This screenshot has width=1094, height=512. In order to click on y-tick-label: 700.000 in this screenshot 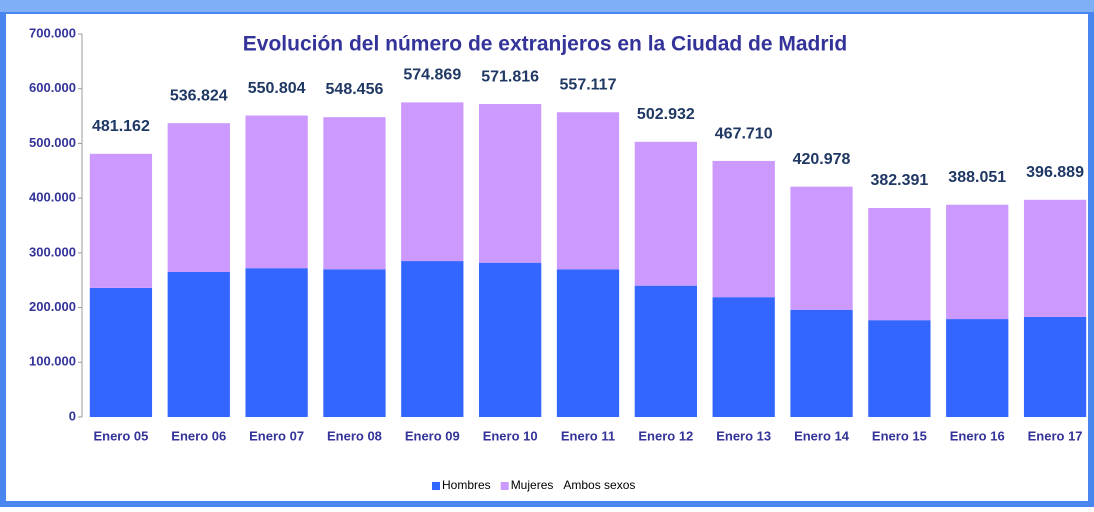, I will do `click(52, 32)`.